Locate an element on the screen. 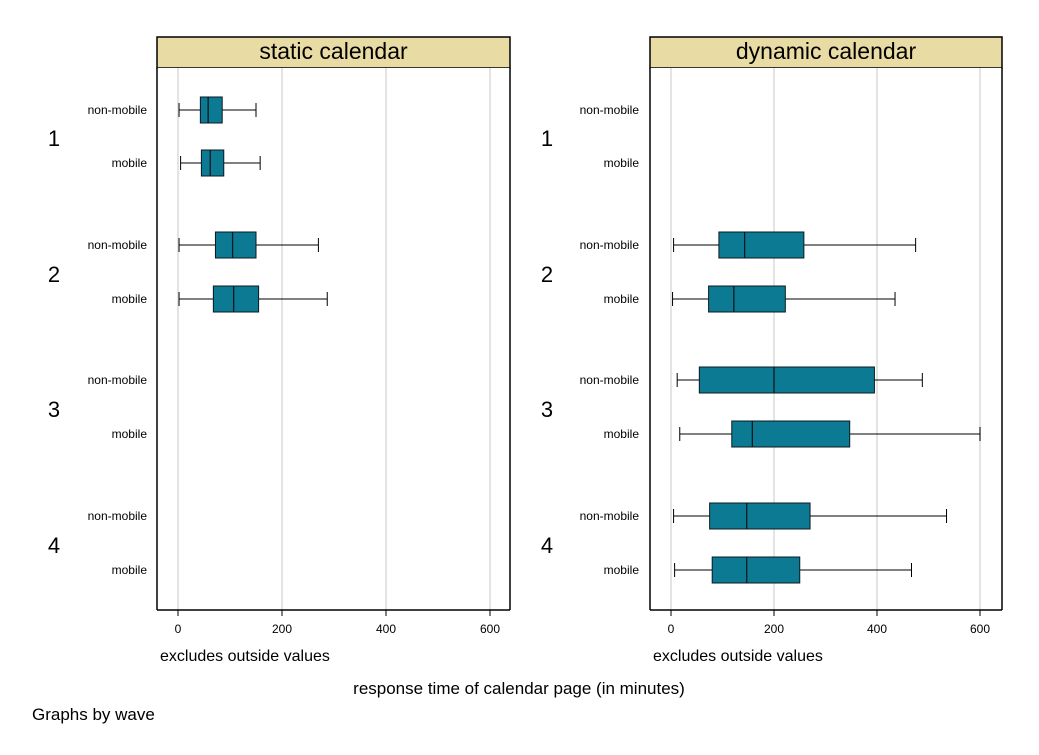 The height and width of the screenshot is (755, 1039). box-1-non-mobile is located at coordinates (217, 110).